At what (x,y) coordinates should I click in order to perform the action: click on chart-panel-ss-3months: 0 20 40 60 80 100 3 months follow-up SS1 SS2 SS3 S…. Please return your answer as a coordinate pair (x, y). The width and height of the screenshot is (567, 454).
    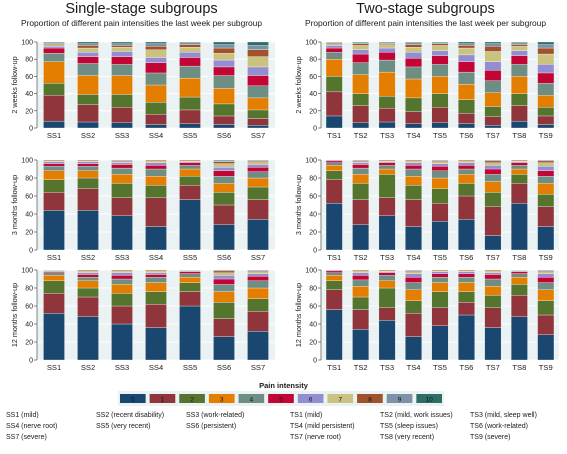
    Looking at the image, I should click on (141, 213).